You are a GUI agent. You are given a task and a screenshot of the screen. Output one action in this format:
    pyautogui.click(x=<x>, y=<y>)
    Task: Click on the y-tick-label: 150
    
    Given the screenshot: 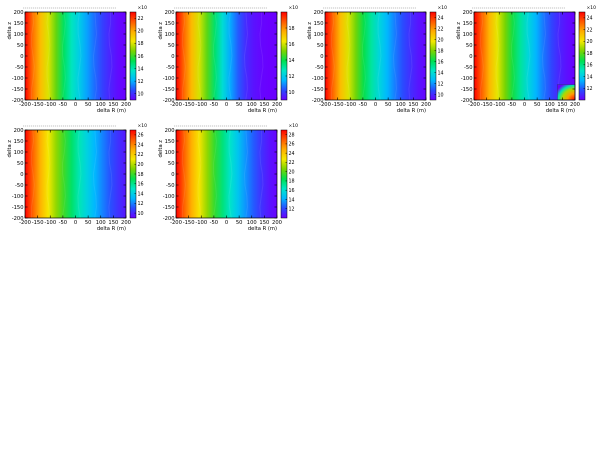 What is the action you would take?
    pyautogui.click(x=468, y=24)
    